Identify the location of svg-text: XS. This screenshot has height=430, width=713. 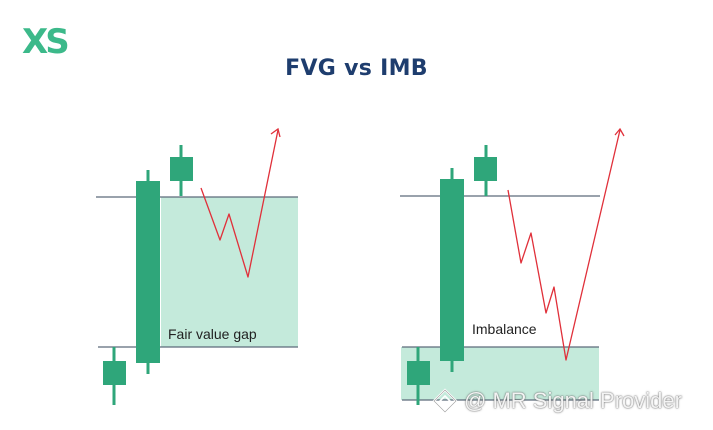
(44, 40).